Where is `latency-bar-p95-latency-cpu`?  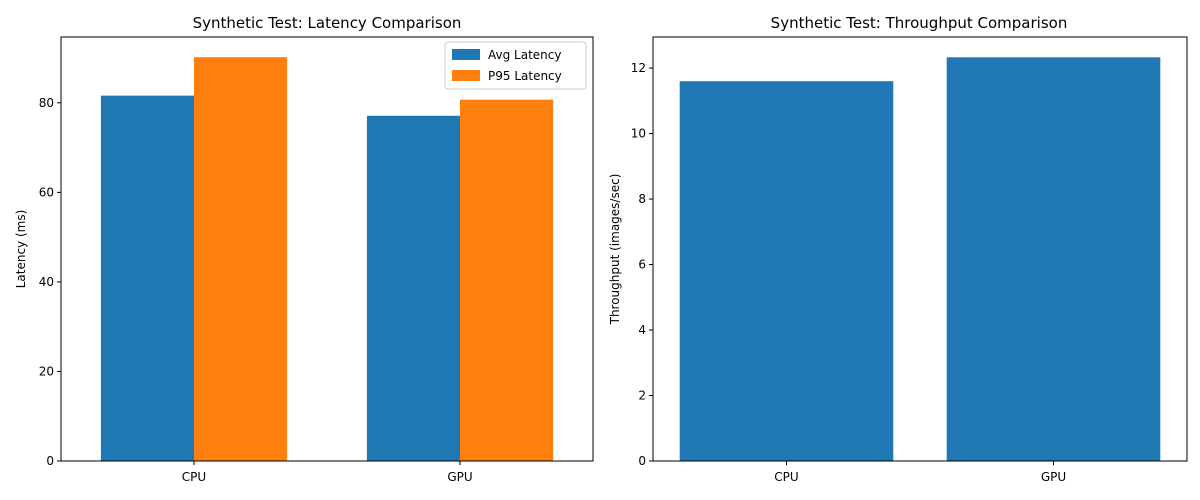
latency-bar-p95-latency-cpu is located at coordinates (241, 259).